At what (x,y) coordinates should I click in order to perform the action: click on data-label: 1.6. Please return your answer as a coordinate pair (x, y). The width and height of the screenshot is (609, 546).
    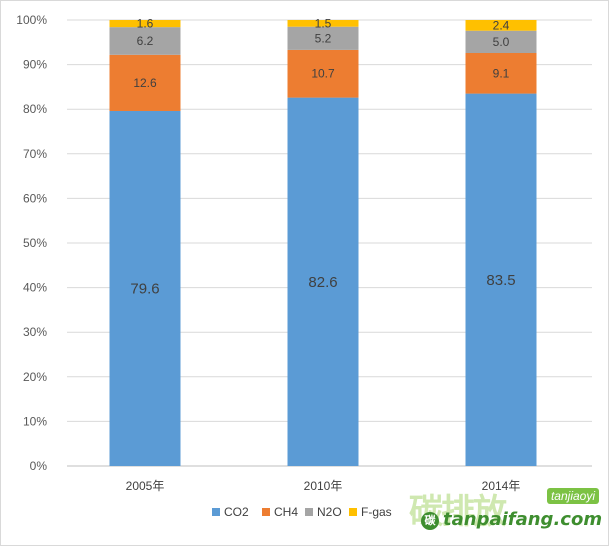
    Looking at the image, I should click on (145, 24).